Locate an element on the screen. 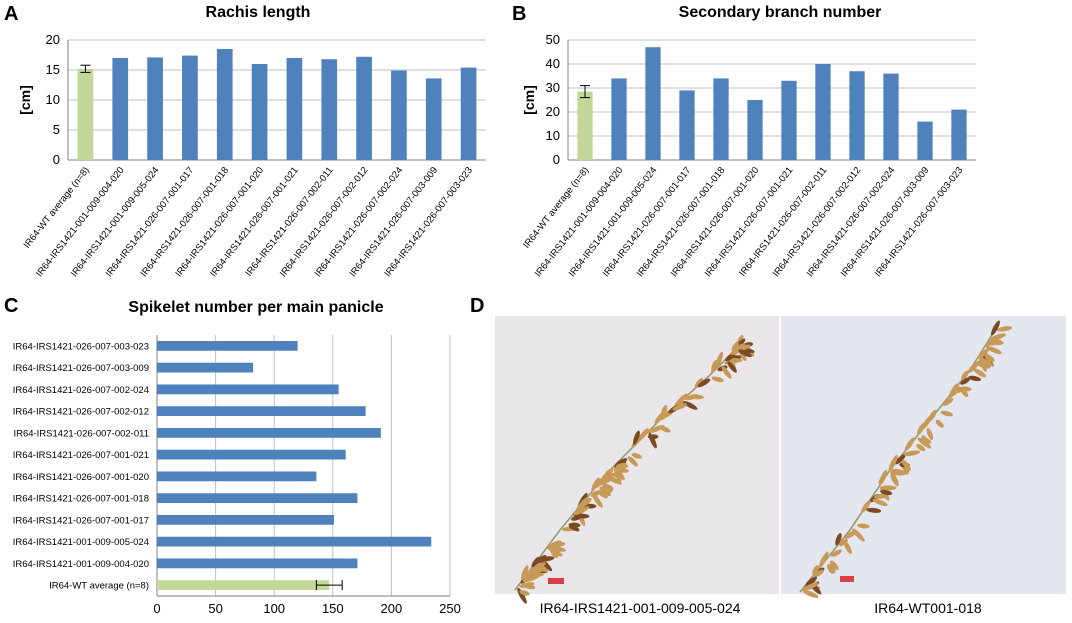  y-tick-label: 10 is located at coordinates (553, 135).